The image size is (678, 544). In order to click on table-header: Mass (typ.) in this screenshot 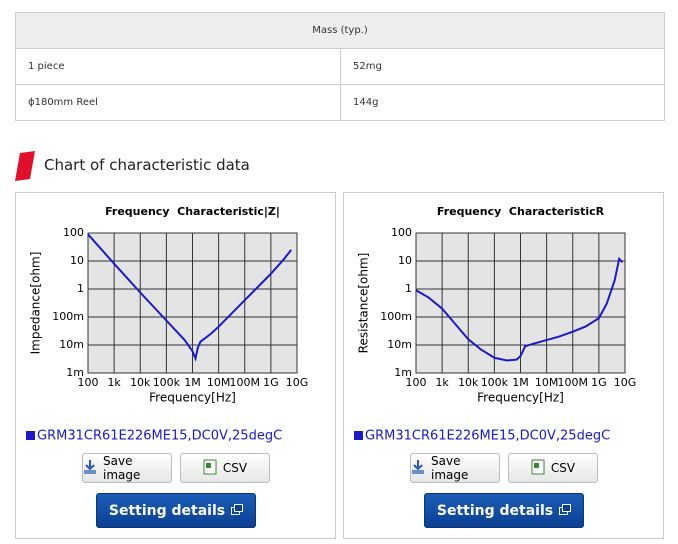, I will do `click(340, 30)`.